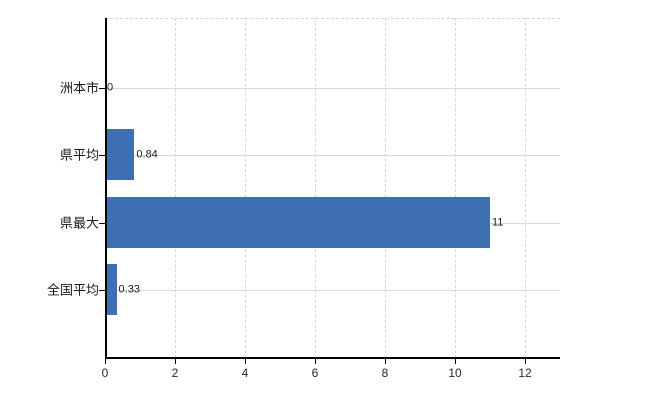 The width and height of the screenshot is (650, 400). What do you see at coordinates (110, 87) in the screenshot?
I see `bar-value-label-0: 0` at bounding box center [110, 87].